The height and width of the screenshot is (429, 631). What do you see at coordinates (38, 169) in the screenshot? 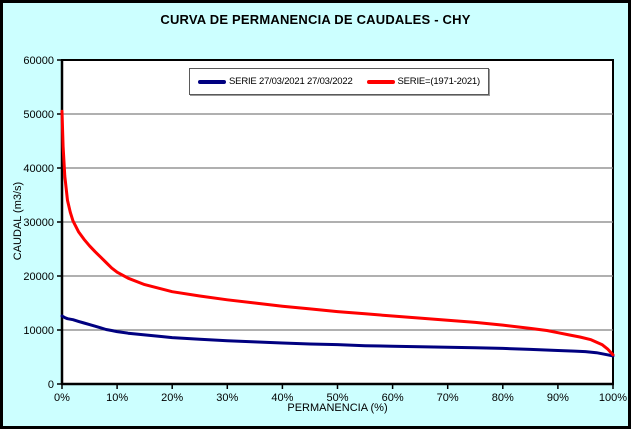
I see `y-tick-label: 40000` at bounding box center [38, 169].